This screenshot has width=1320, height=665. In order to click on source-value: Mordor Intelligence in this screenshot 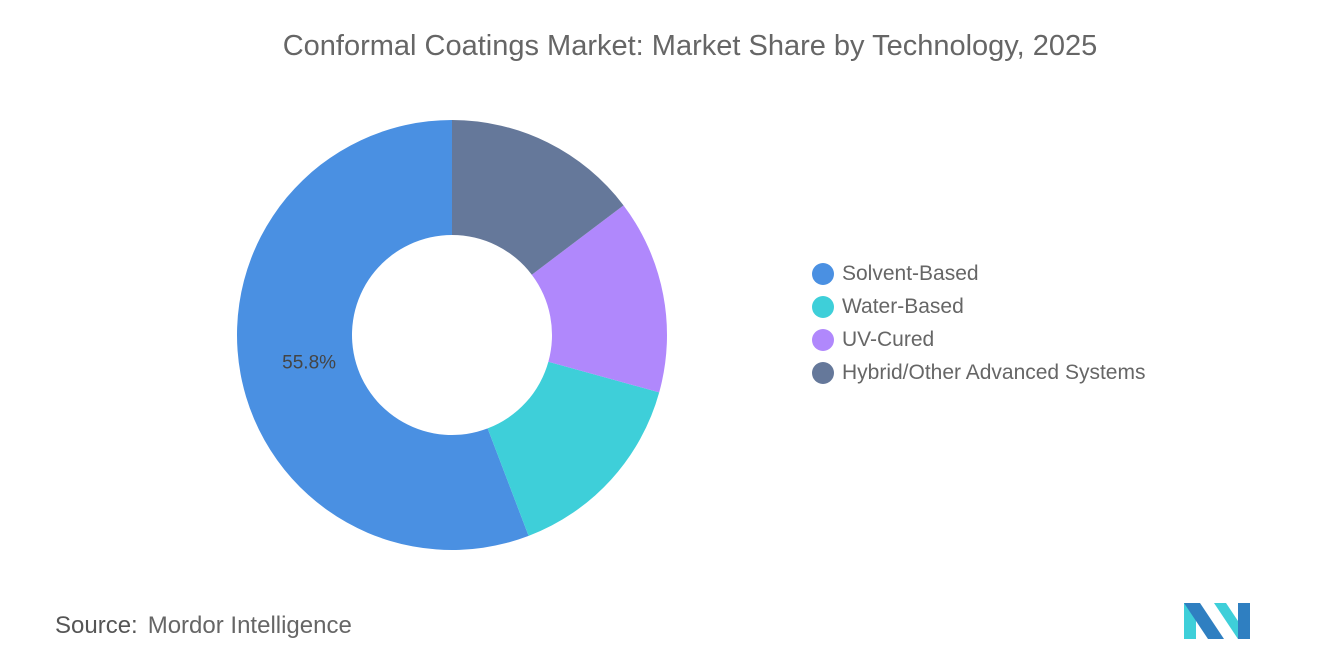, I will do `click(249, 625)`.